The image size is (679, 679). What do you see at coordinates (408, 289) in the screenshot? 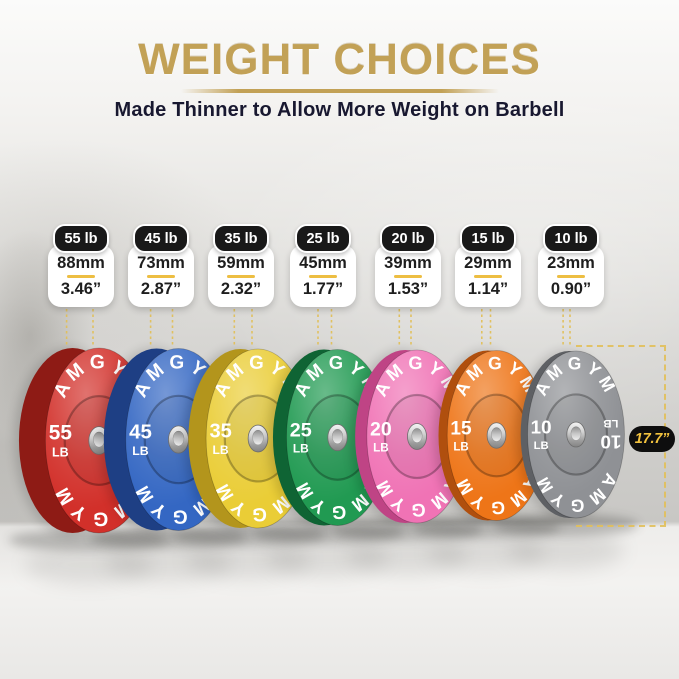
I see `spec-thickness-inches: 1.53”` at bounding box center [408, 289].